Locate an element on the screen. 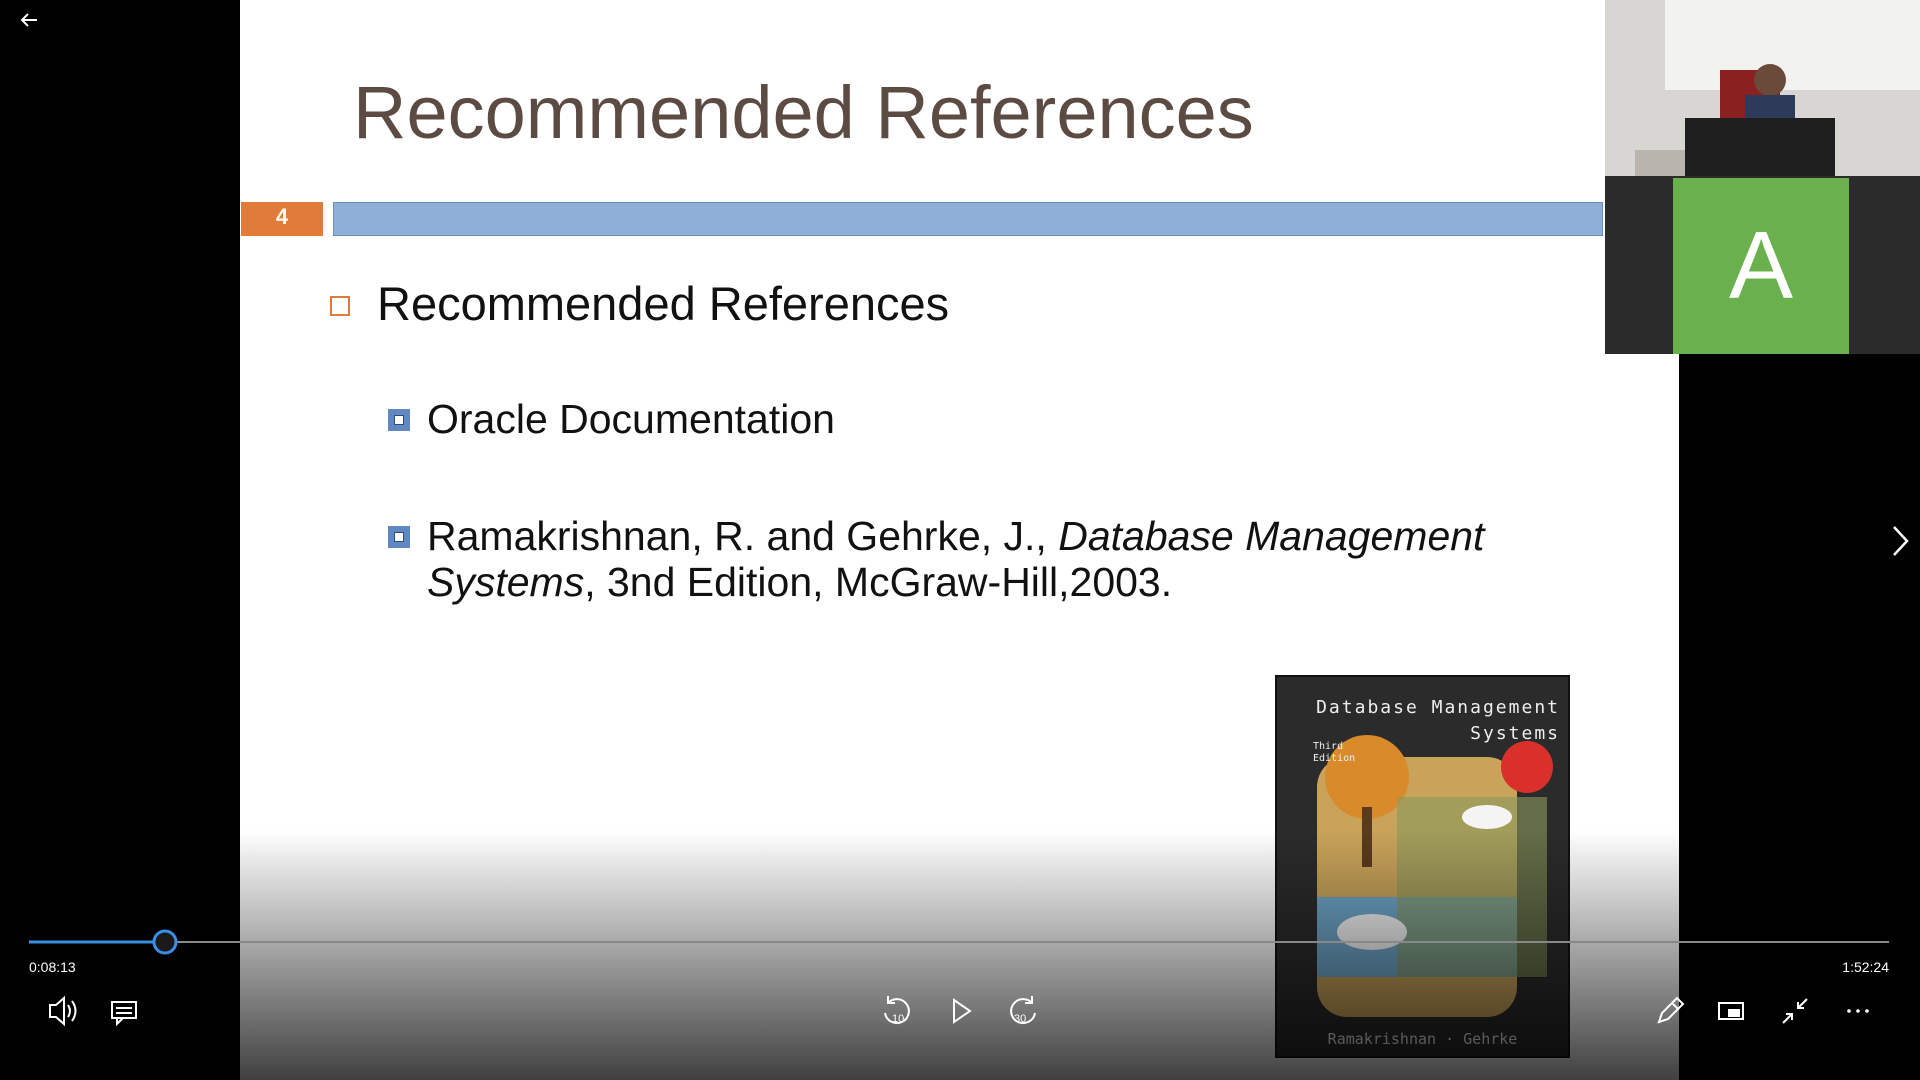 The height and width of the screenshot is (1080, 1920). rewind-button: 10 is located at coordinates (897, 1010).